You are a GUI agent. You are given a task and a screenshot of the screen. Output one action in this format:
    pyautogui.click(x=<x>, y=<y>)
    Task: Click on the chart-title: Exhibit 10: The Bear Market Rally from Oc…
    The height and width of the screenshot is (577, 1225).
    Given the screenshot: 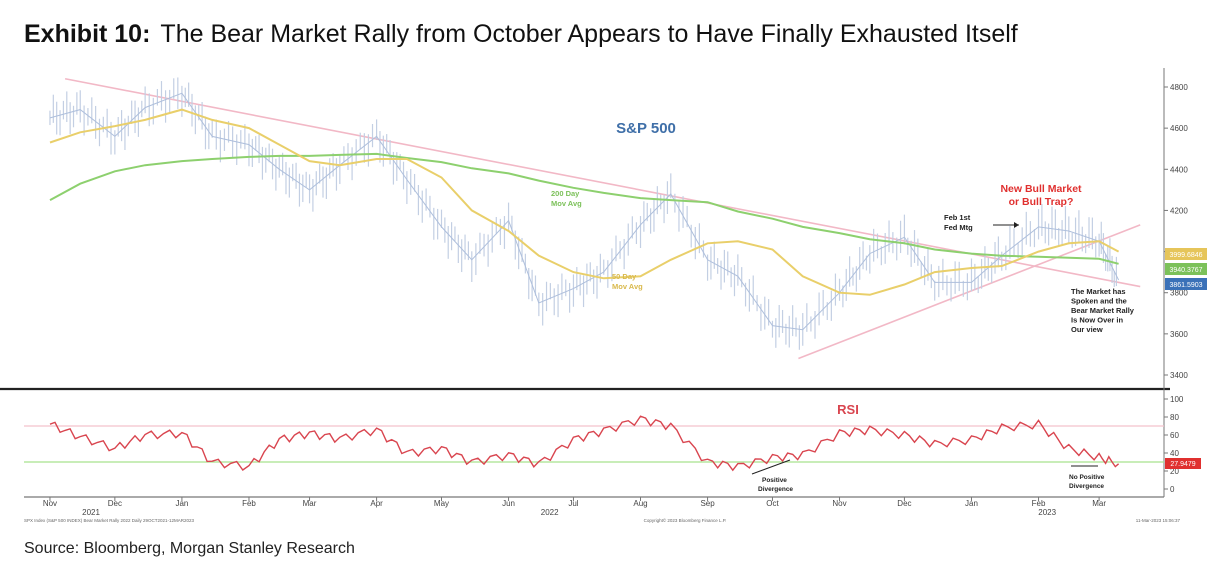 What is the action you would take?
    pyautogui.click(x=521, y=34)
    